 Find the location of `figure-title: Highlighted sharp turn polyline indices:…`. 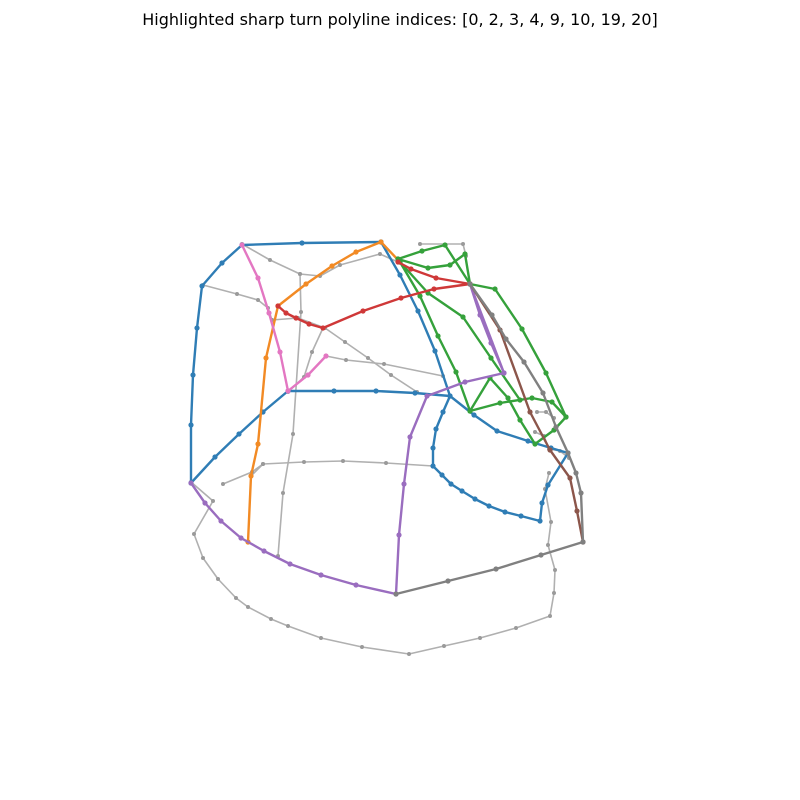

figure-title: Highlighted sharp turn polyline indices:… is located at coordinates (400, 19).